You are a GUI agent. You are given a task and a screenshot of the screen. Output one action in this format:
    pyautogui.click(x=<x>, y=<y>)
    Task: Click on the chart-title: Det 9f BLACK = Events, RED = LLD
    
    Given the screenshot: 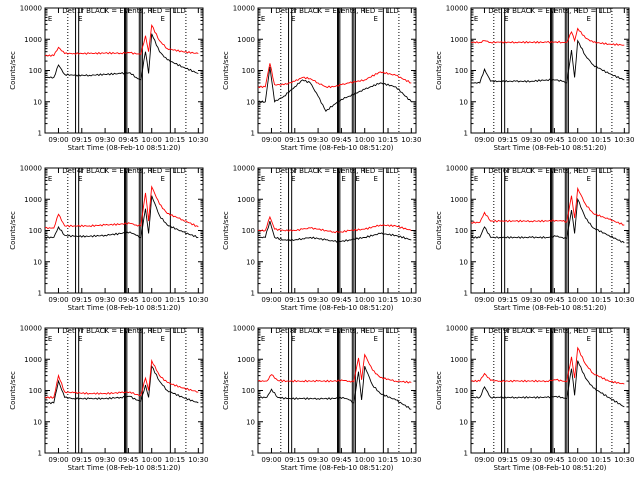 What is the action you would take?
    pyautogui.click(x=549, y=331)
    